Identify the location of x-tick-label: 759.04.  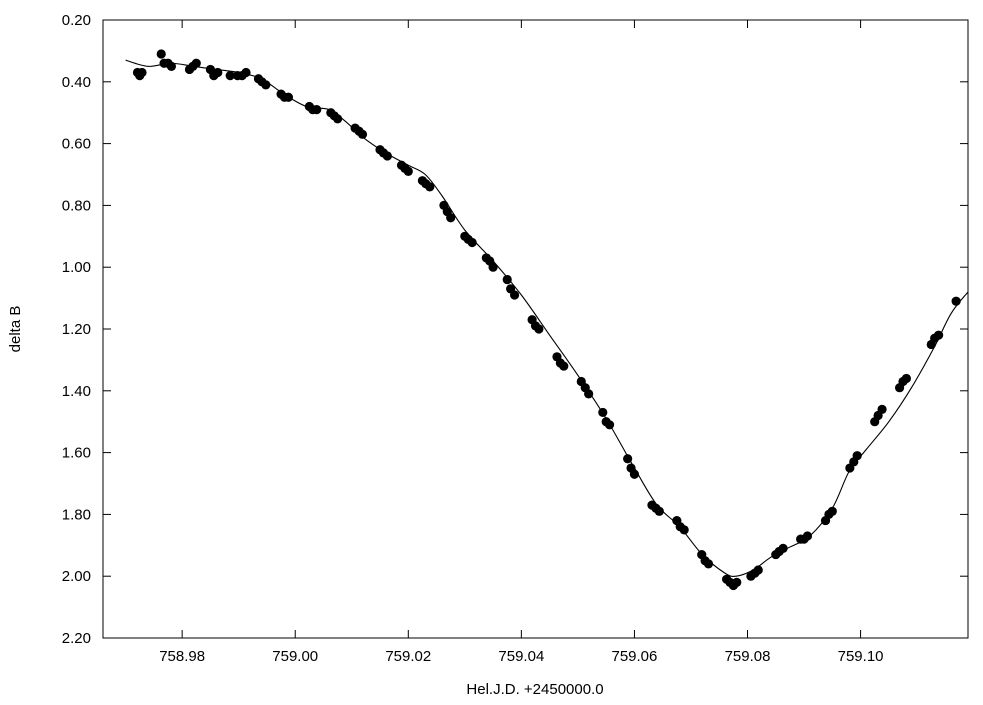
(521, 656).